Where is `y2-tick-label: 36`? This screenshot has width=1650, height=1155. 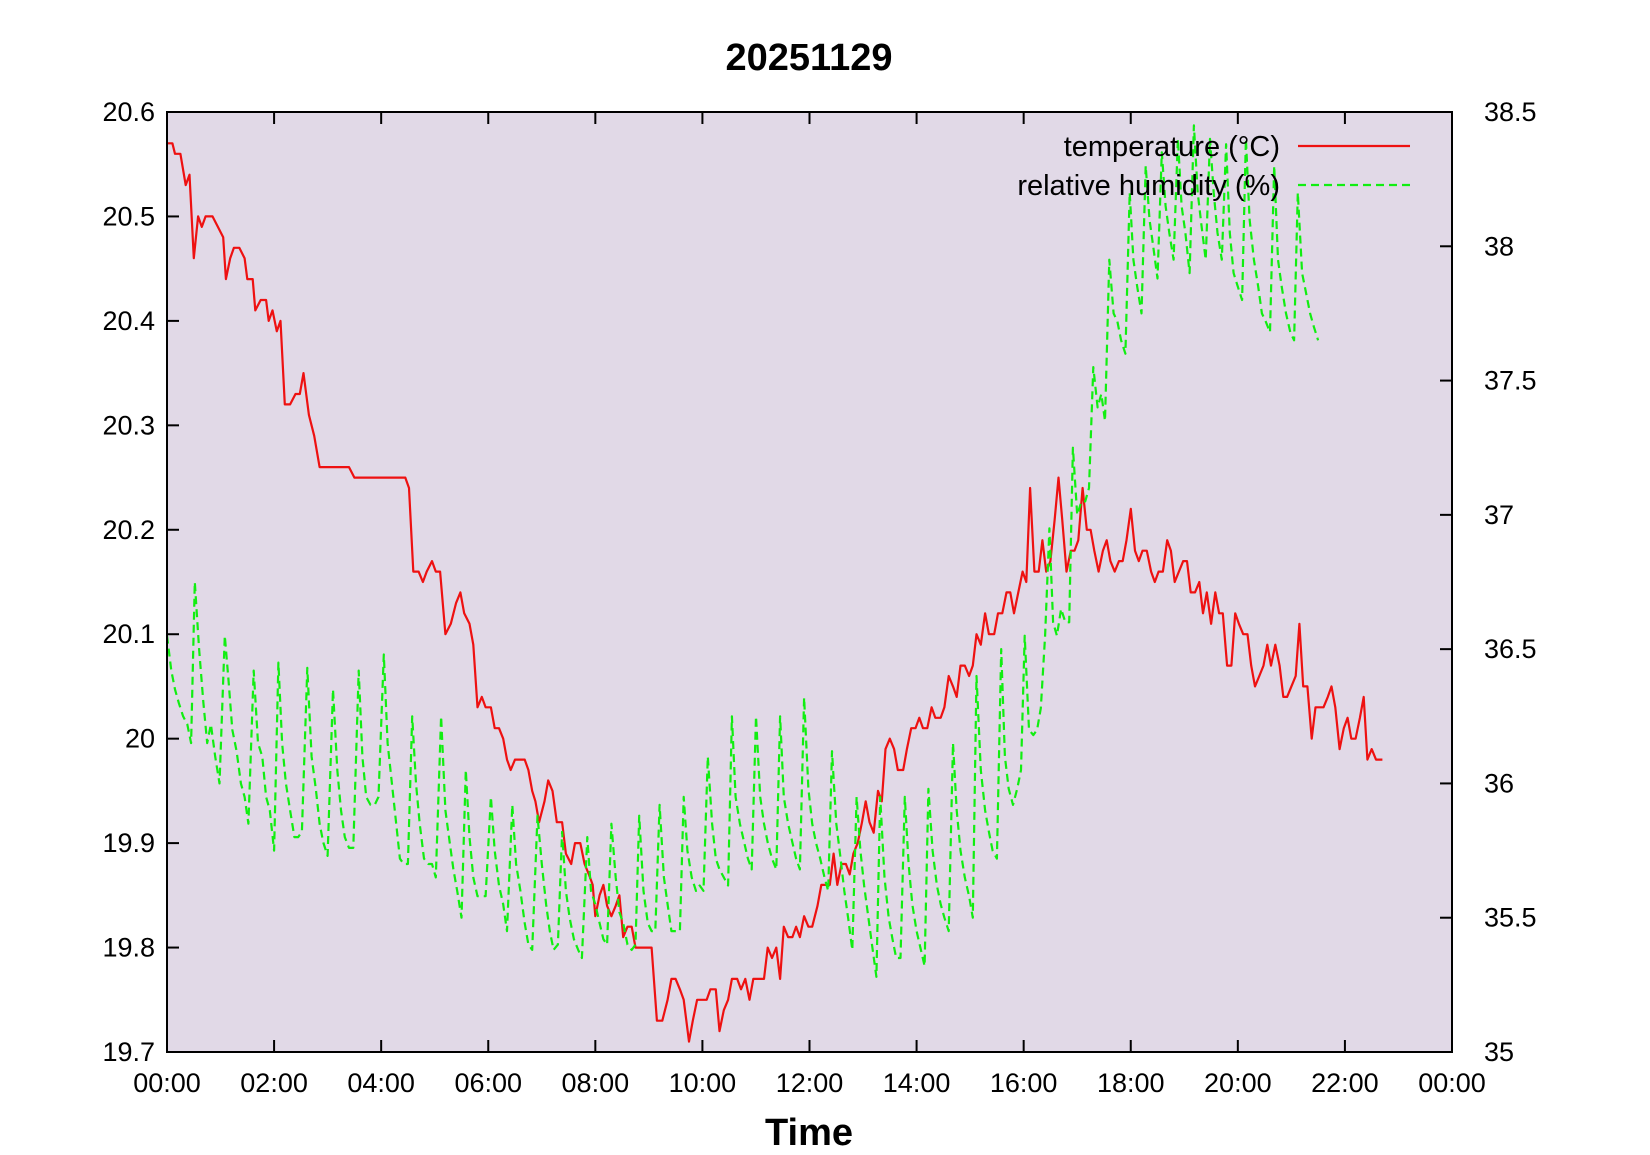 y2-tick-label: 36 is located at coordinates (1499, 783).